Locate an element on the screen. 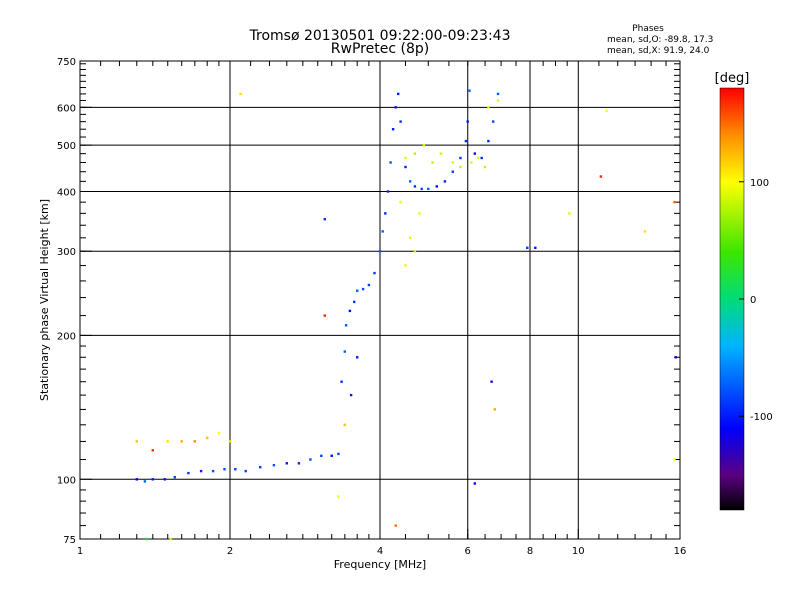 This screenshot has width=800, height=600. y-tick-label: 500 is located at coordinates (66, 146).